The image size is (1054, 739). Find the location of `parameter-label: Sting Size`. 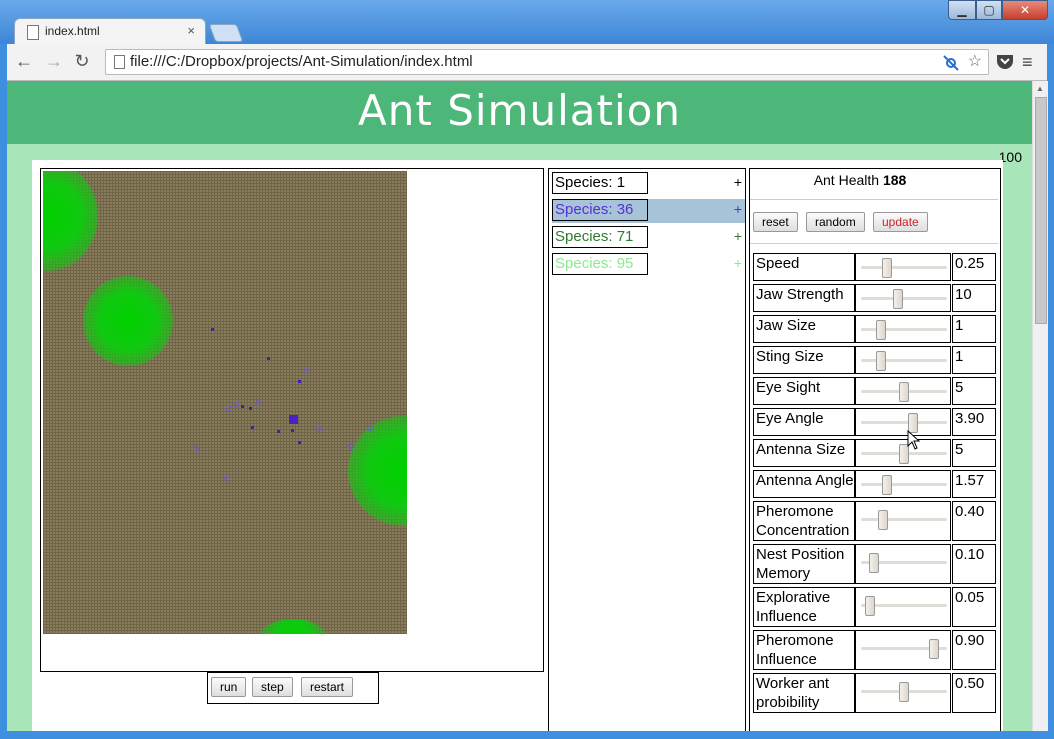

parameter-label: Sting Size is located at coordinates (804, 360).